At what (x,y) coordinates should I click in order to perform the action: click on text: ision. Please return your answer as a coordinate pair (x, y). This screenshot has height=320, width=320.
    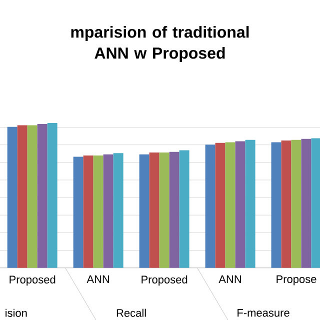
    Looking at the image, I should click on (16, 312).